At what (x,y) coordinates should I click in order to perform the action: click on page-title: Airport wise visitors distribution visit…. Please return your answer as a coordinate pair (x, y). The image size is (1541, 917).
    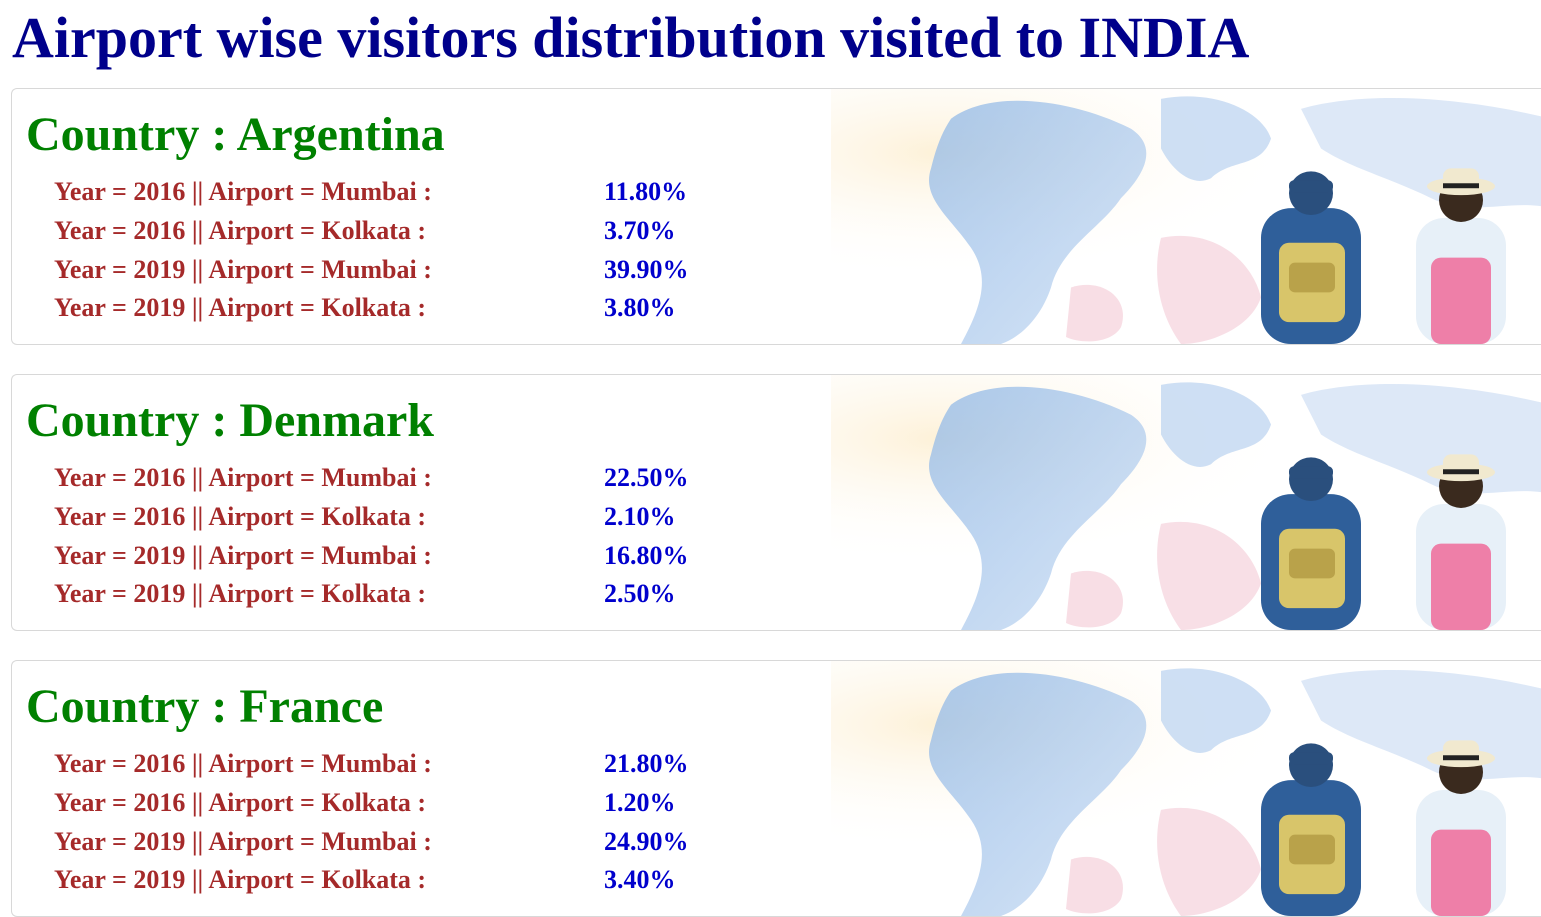
    Looking at the image, I should click on (631, 37).